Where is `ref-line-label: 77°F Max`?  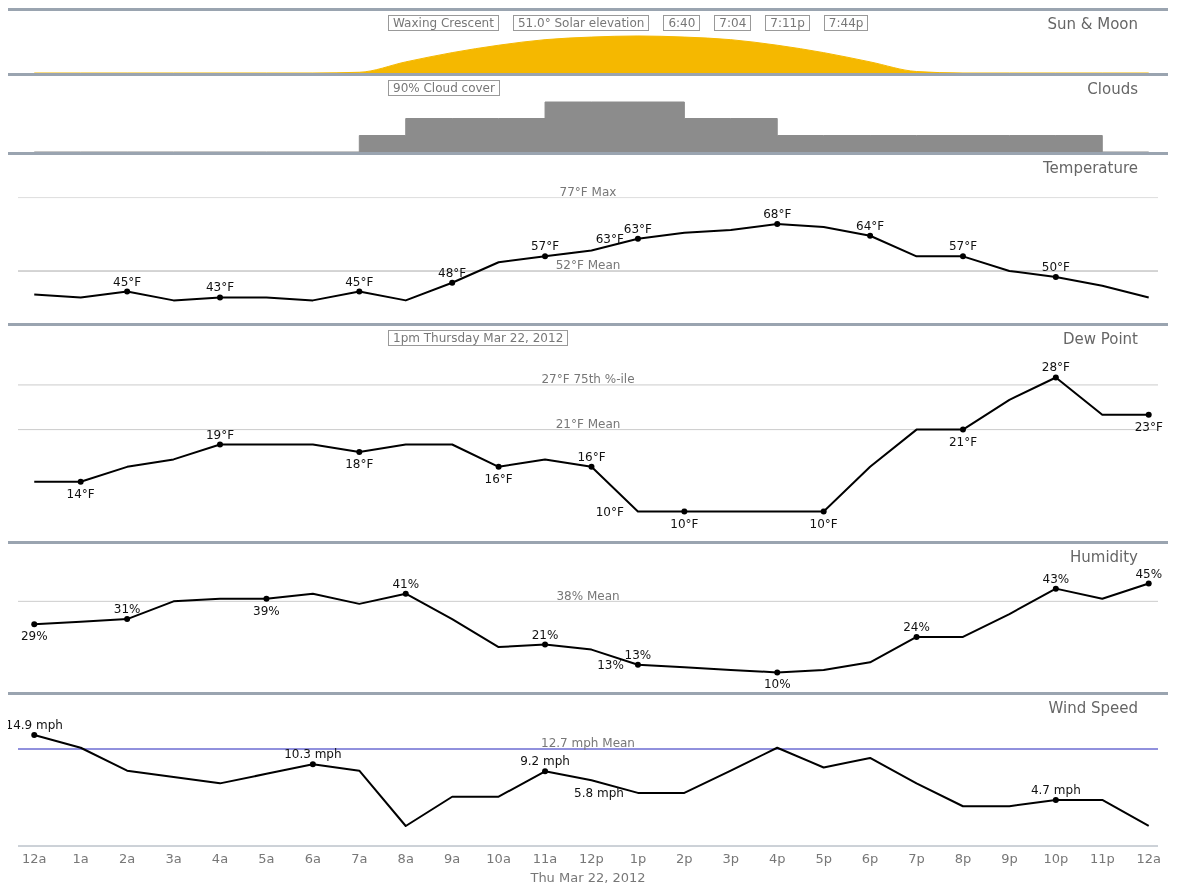 ref-line-label: 77°F Max is located at coordinates (588, 191).